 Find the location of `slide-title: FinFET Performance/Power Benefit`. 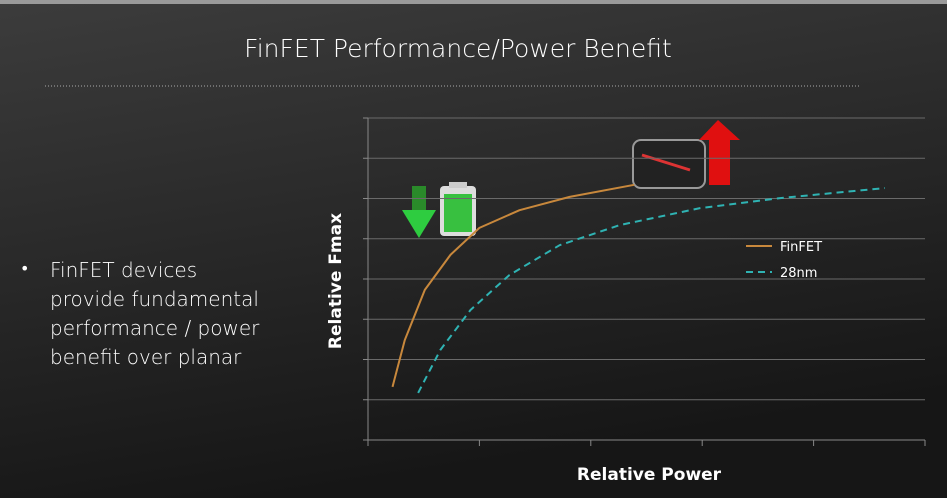

slide-title: FinFET Performance/Power Benefit is located at coordinates (458, 48).